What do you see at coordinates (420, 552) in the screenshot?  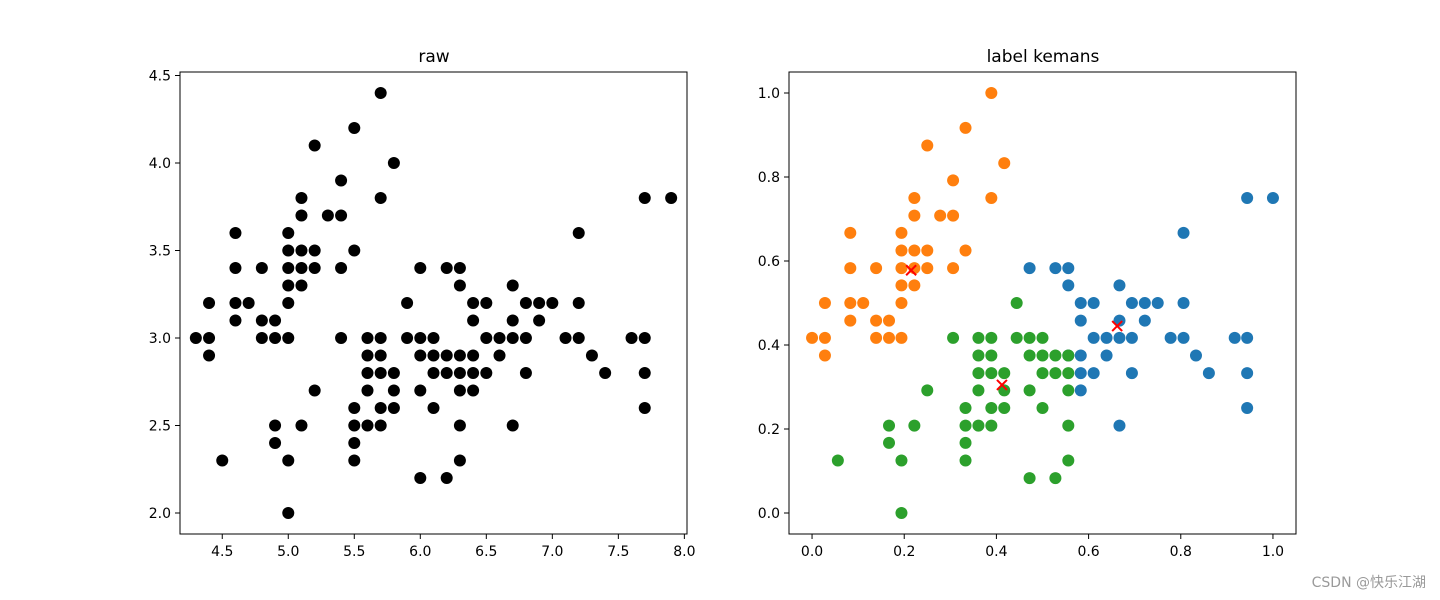 I see `x-tick-label: 6.0` at bounding box center [420, 552].